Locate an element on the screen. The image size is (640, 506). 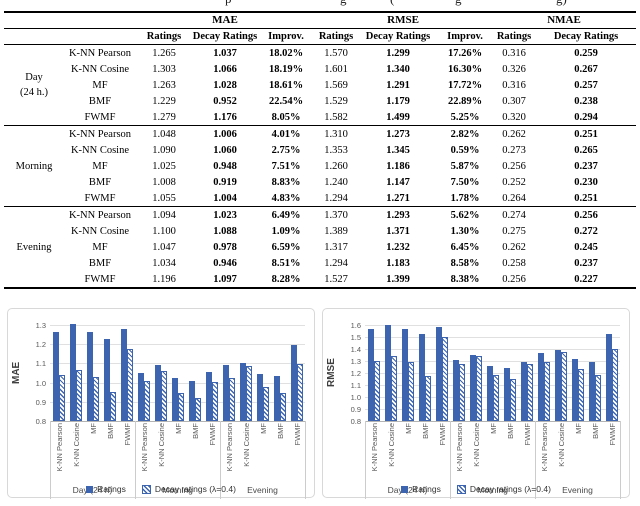
value-cell: 1.353 is located at coordinates (336, 150).